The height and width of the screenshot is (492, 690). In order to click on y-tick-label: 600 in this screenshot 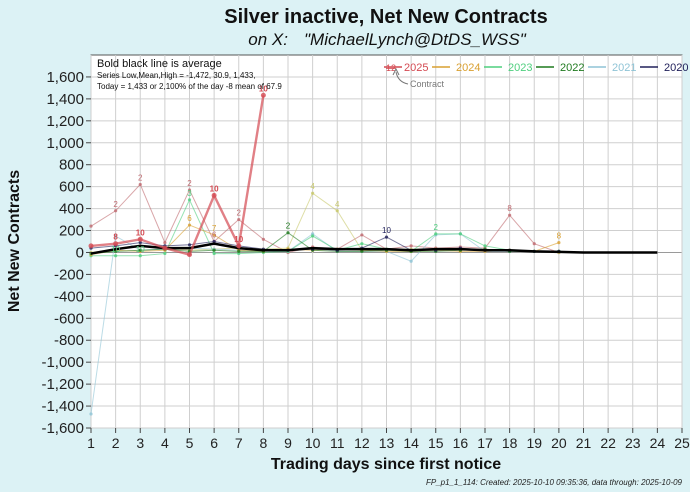, I will do `click(71, 187)`.